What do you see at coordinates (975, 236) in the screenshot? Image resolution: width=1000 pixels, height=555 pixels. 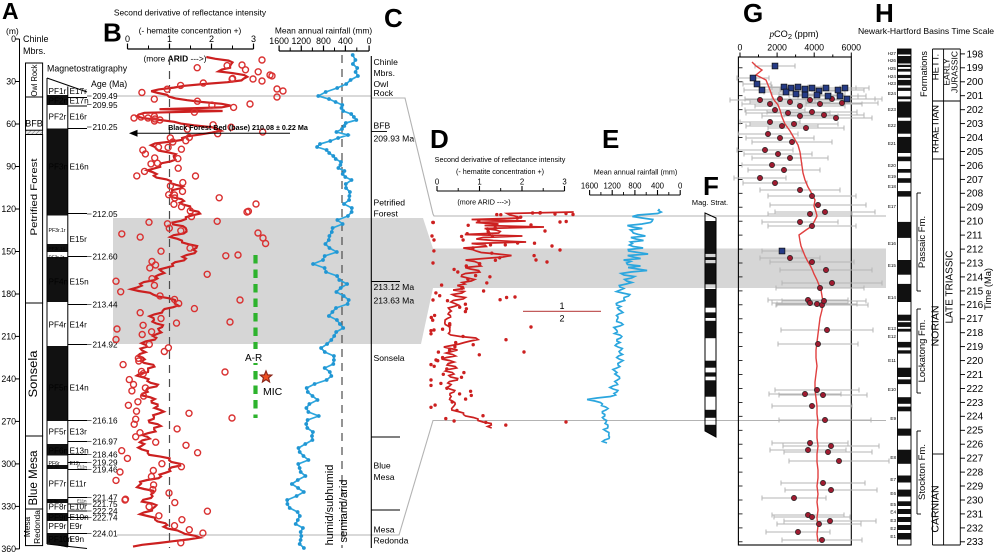 I see `svg-text: 211` at bounding box center [975, 236].